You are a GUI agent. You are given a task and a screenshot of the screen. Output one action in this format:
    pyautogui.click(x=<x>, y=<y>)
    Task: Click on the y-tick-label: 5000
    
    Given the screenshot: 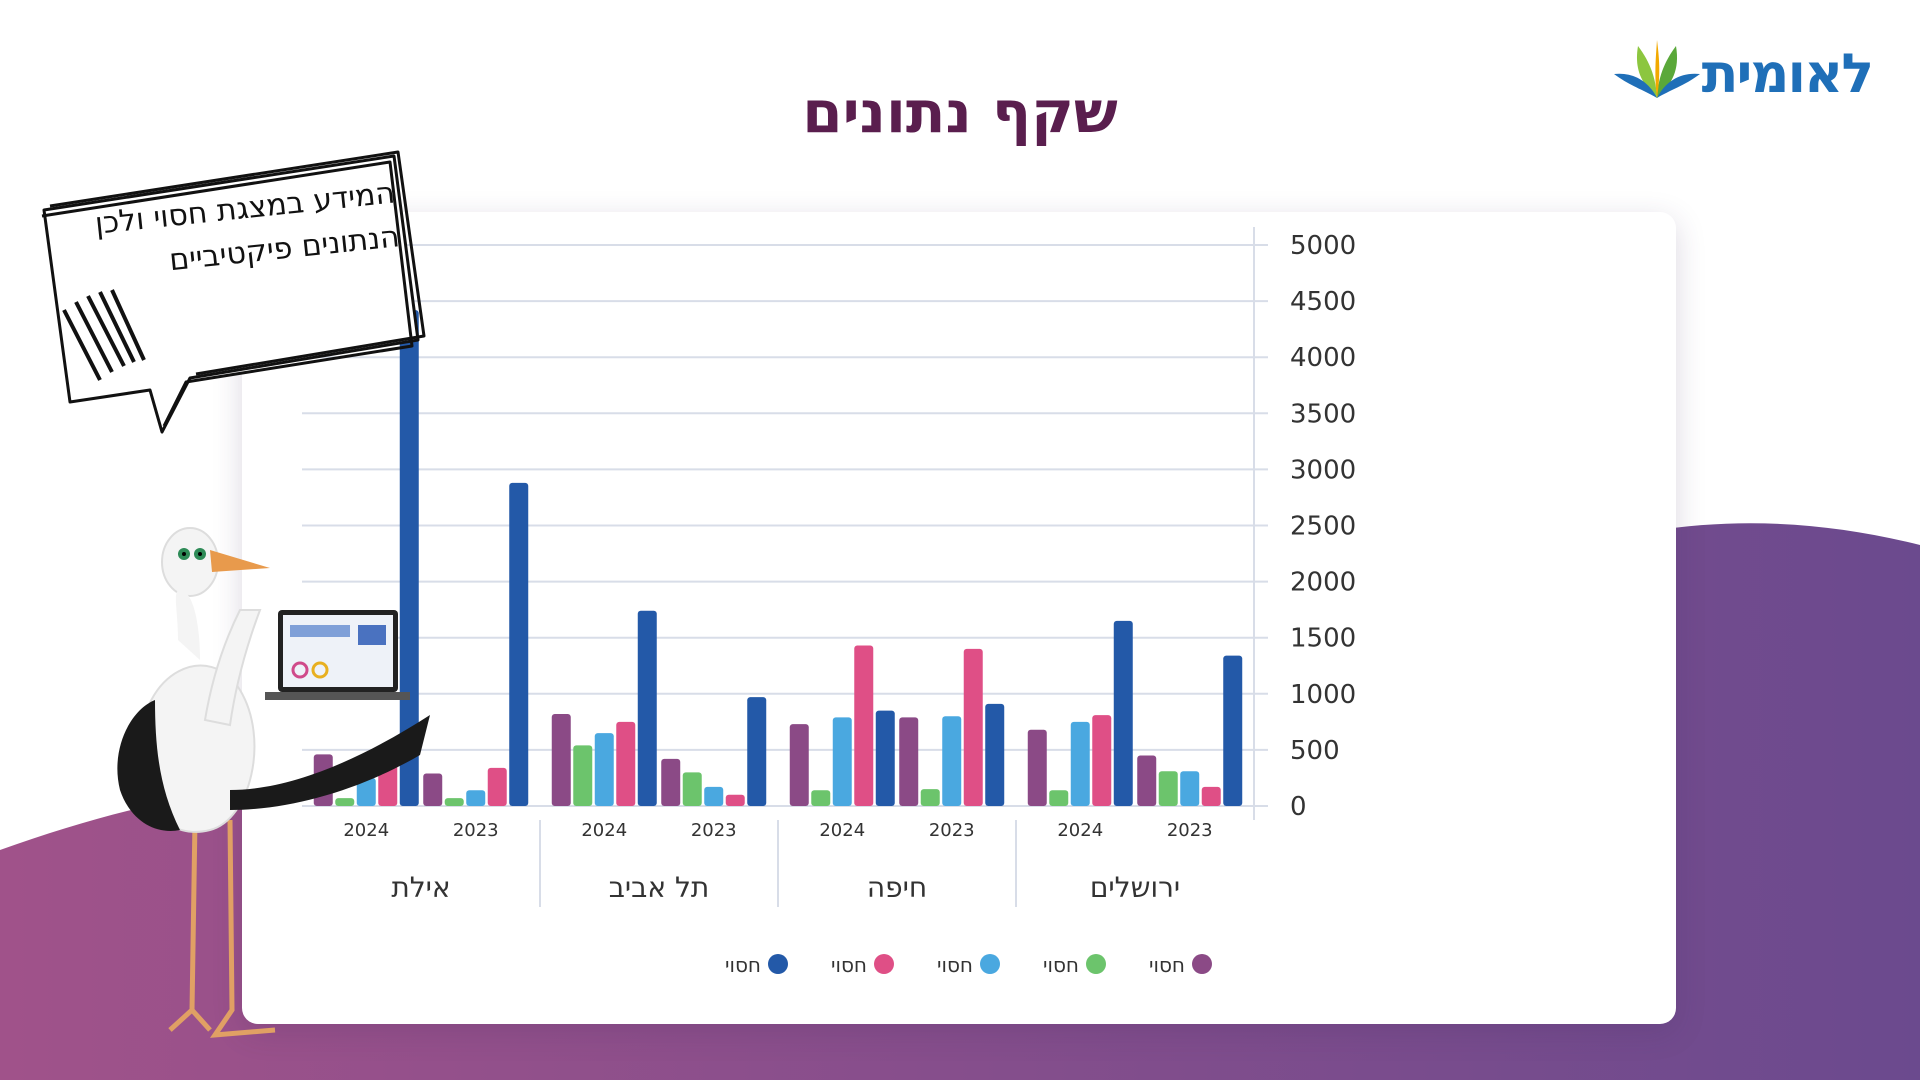 What is the action you would take?
    pyautogui.click(x=1323, y=246)
    